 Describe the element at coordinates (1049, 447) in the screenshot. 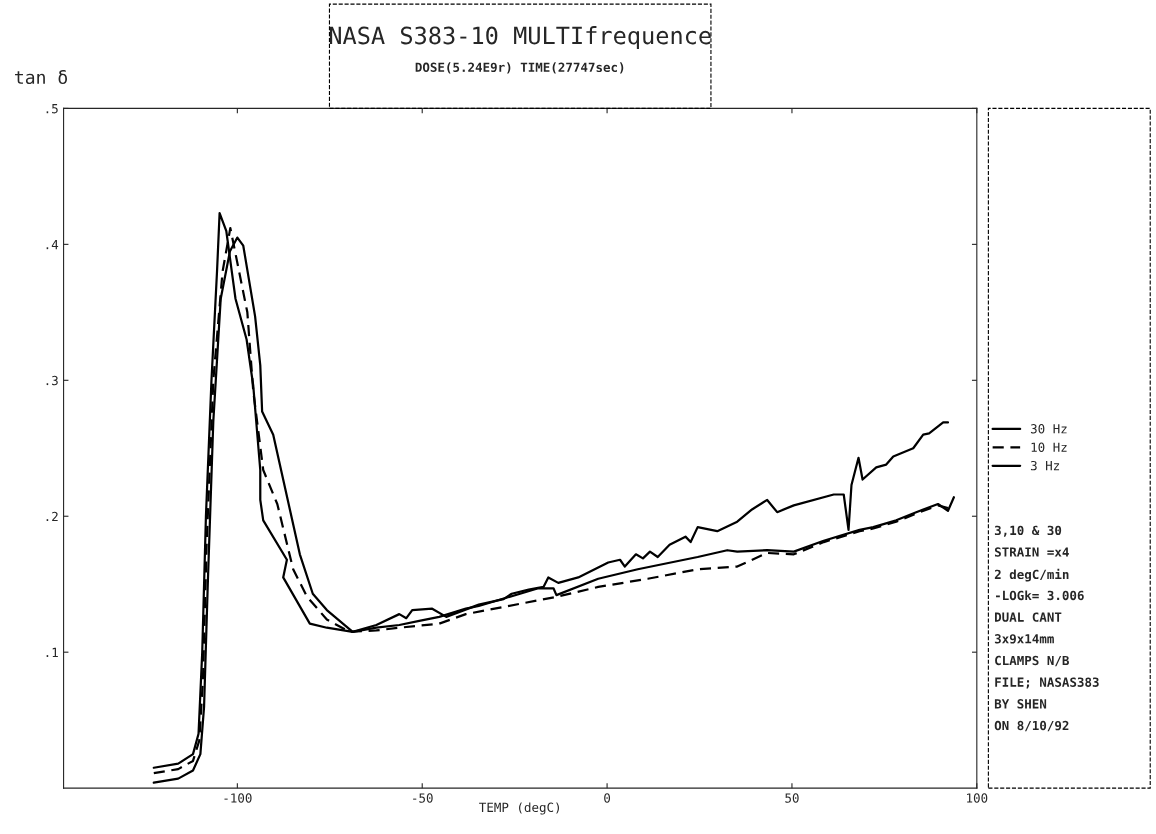

I see `legend-label: 10 Hz` at that location.